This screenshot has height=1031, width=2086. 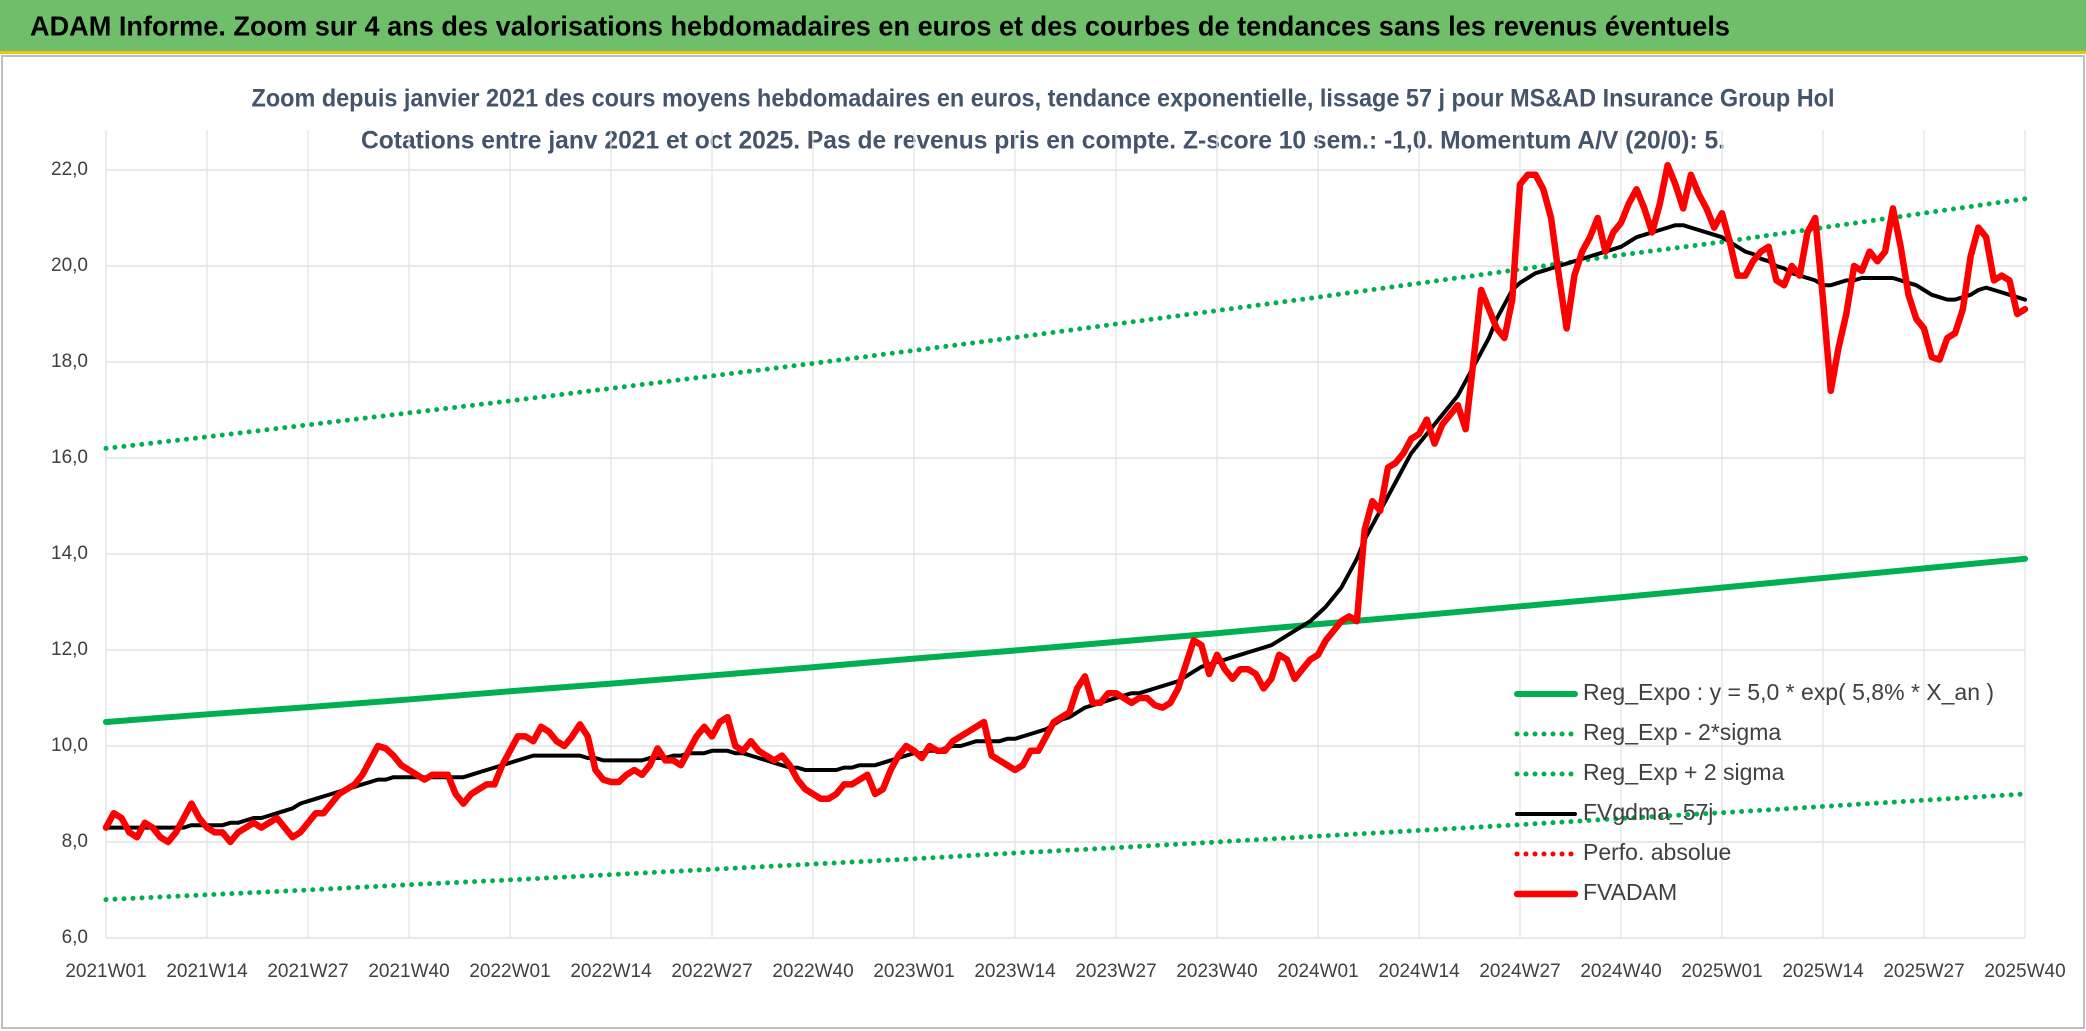 I want to click on header-bar, so click(x=1043, y=26).